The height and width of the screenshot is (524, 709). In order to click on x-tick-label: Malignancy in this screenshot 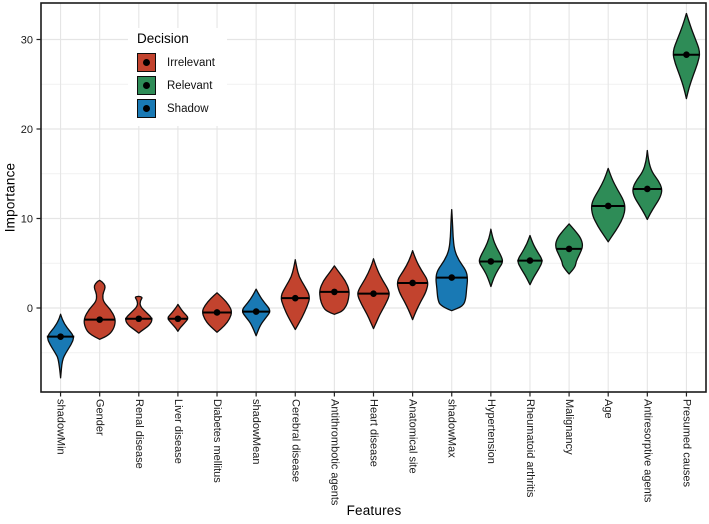, I will do `click(569, 427)`.